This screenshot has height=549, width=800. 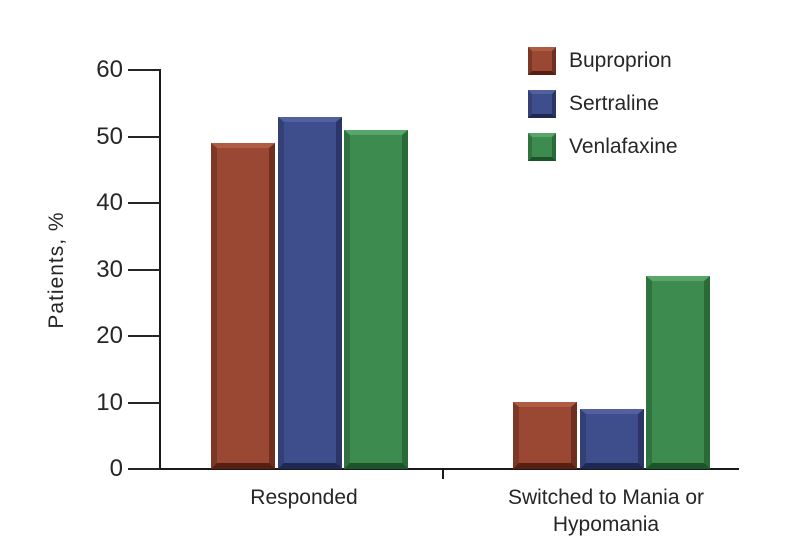 What do you see at coordinates (376, 299) in the screenshot?
I see `bar-venlafaxine-responded` at bounding box center [376, 299].